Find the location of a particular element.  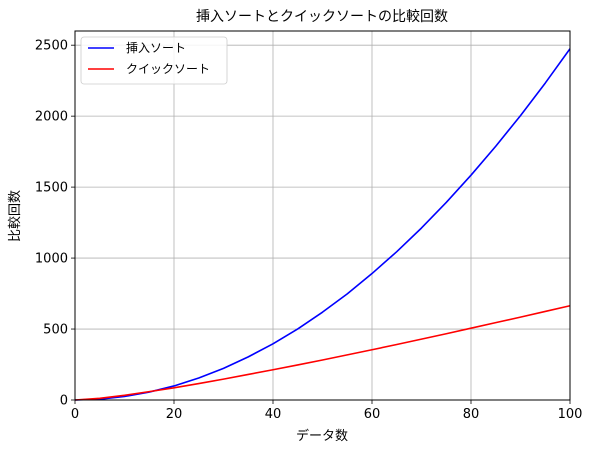

x-tick-label: 0 is located at coordinates (75, 414).